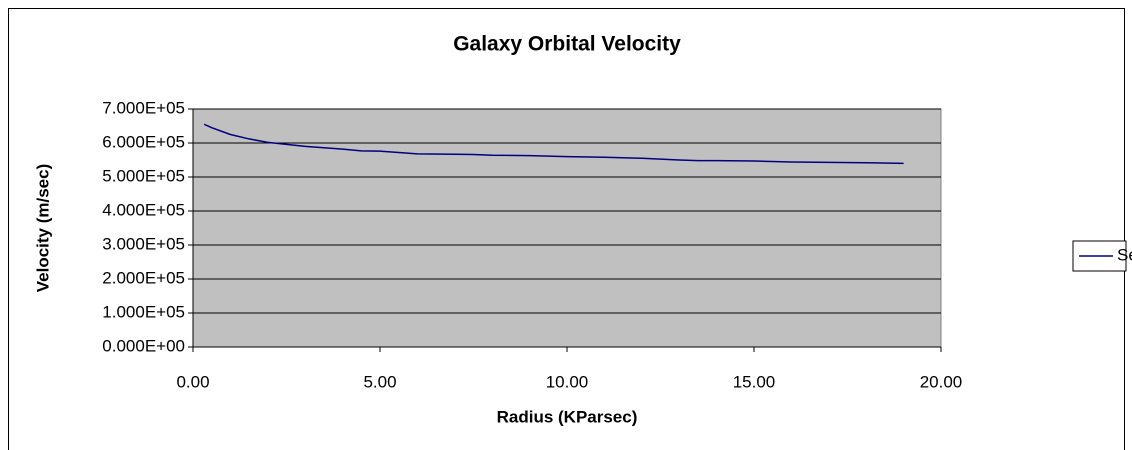 The width and height of the screenshot is (1132, 450). Describe the element at coordinates (143, 243) in the screenshot. I see `y-tick-label: 3.000E+05` at that location.